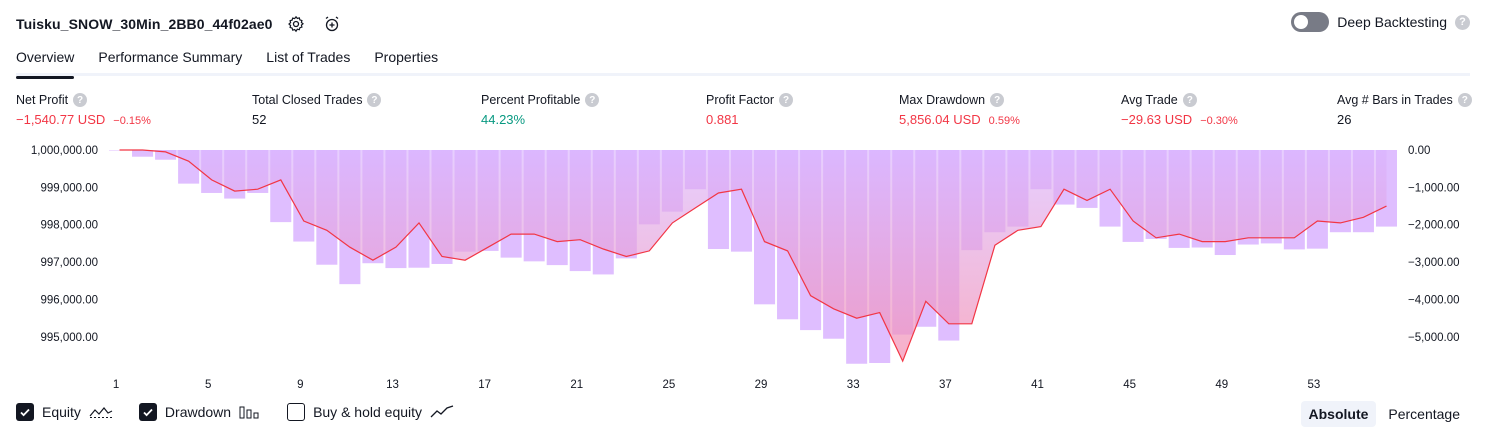 The image size is (1486, 438). Describe the element at coordinates (144, 24) in the screenshot. I see `strategy-title: Tuisku_SNOW_30Min_2BB0_44f02ae0` at that location.